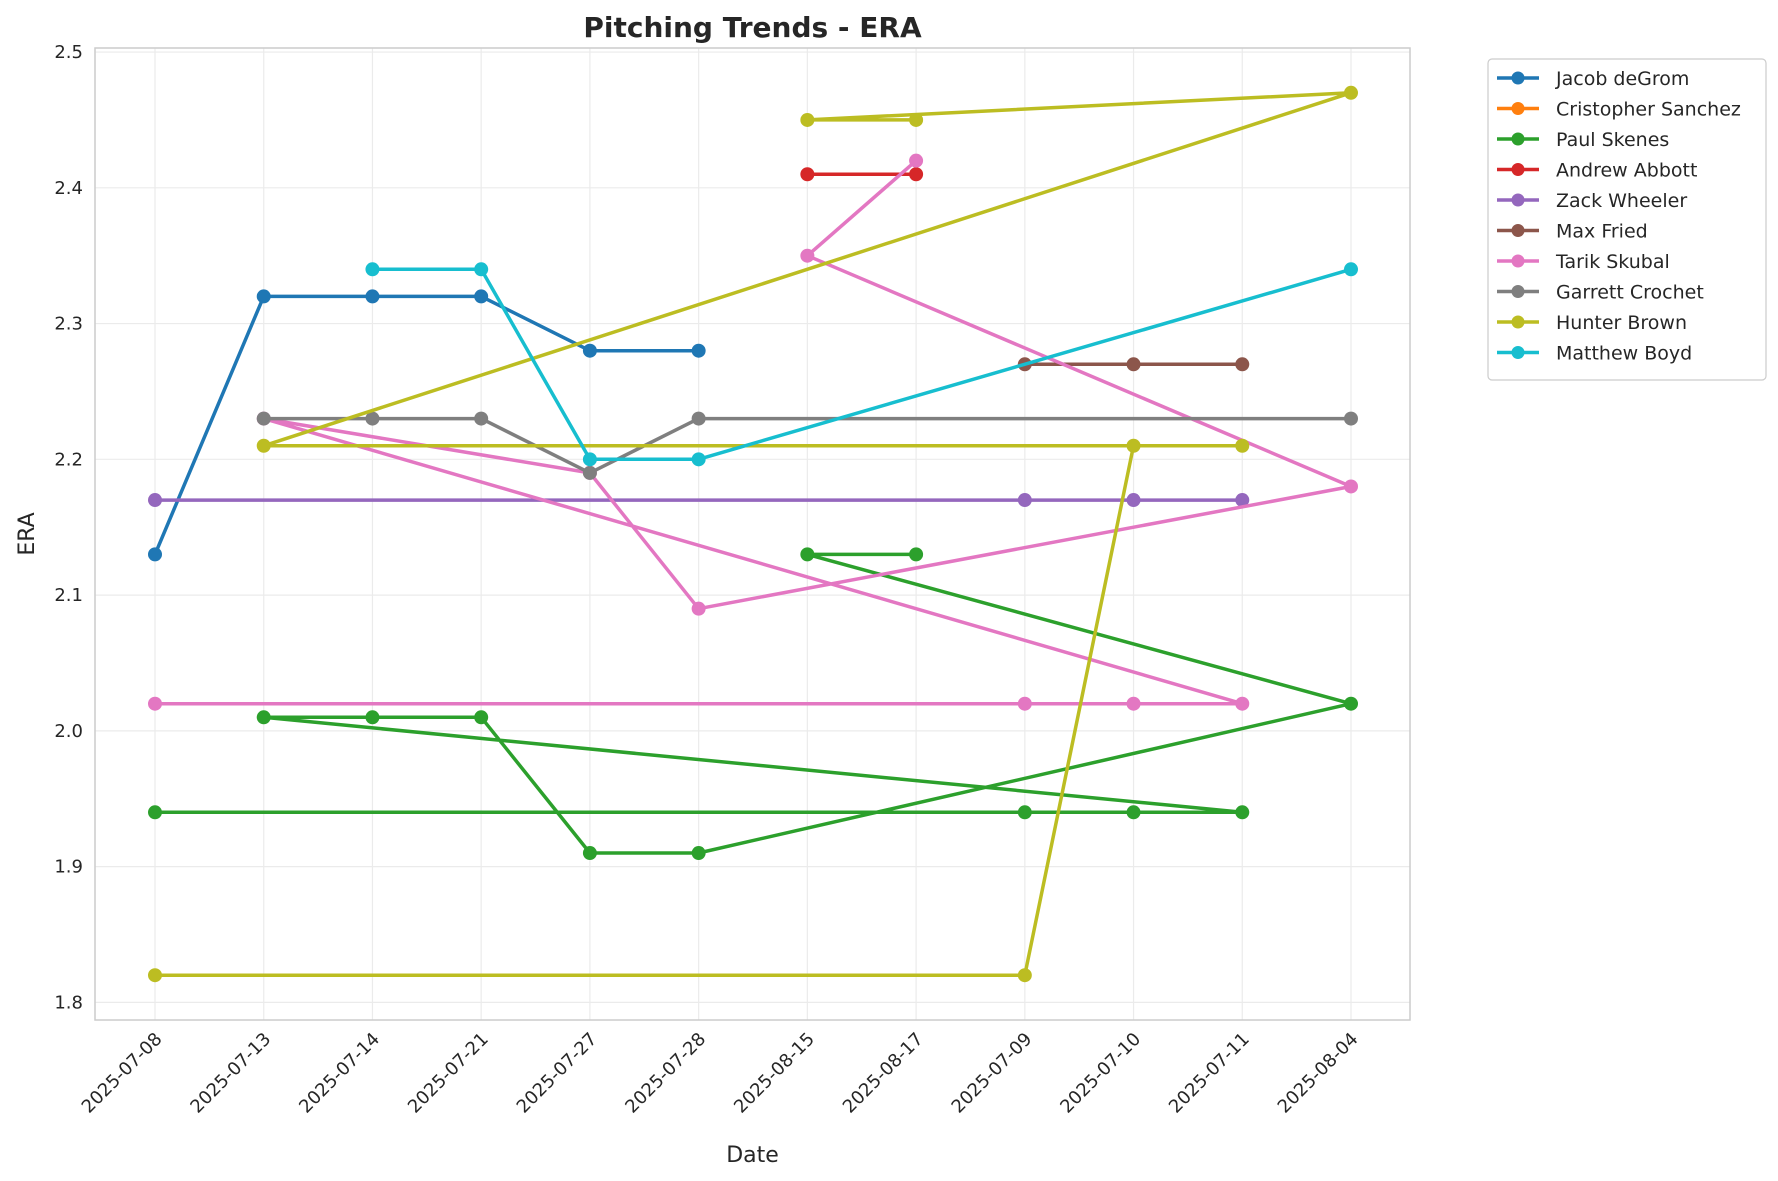  What do you see at coordinates (68, 731) in the screenshot?
I see `y-tick-label: 2.0` at bounding box center [68, 731].